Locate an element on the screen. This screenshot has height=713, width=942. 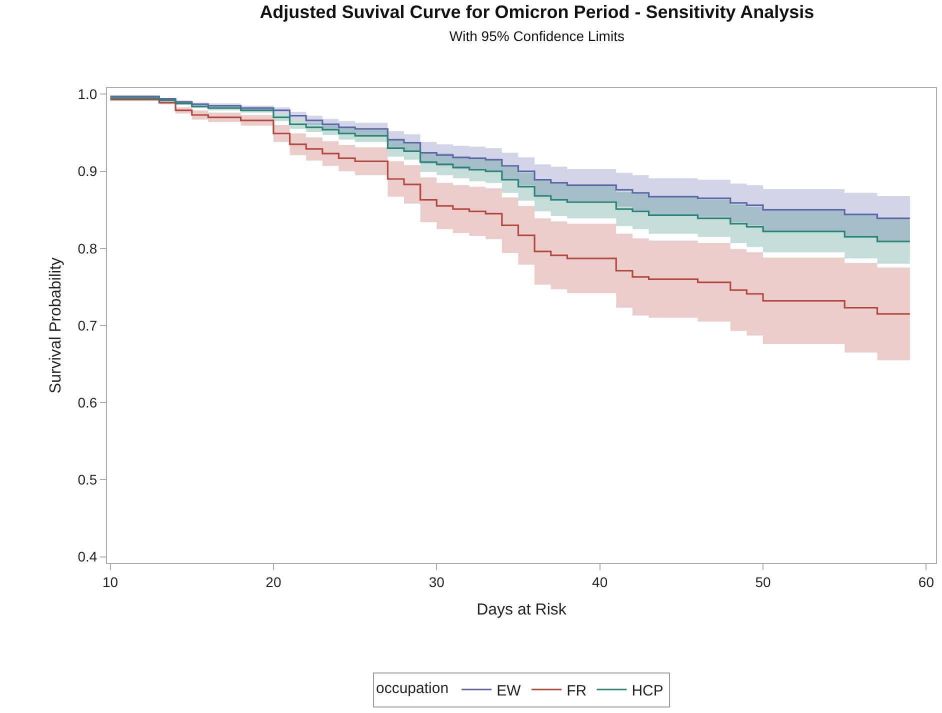
x-tick-label: 50 is located at coordinates (763, 582).